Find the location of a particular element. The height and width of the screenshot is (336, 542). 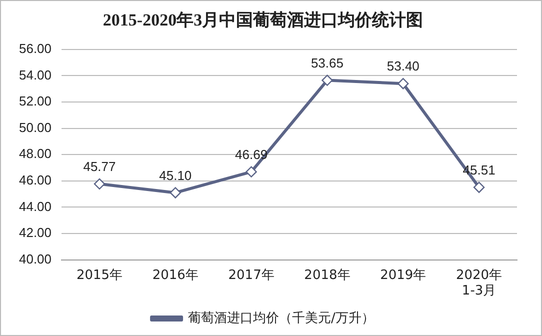

y-tick-label: 50.00 is located at coordinates (35, 127).